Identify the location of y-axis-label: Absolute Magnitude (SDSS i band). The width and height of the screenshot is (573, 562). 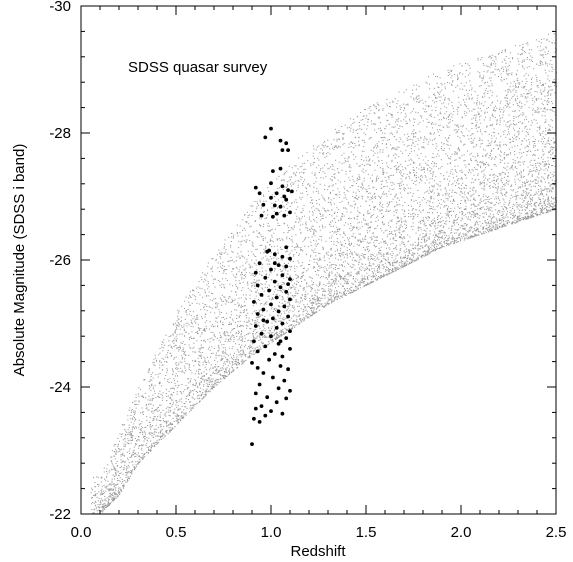
(19, 260).